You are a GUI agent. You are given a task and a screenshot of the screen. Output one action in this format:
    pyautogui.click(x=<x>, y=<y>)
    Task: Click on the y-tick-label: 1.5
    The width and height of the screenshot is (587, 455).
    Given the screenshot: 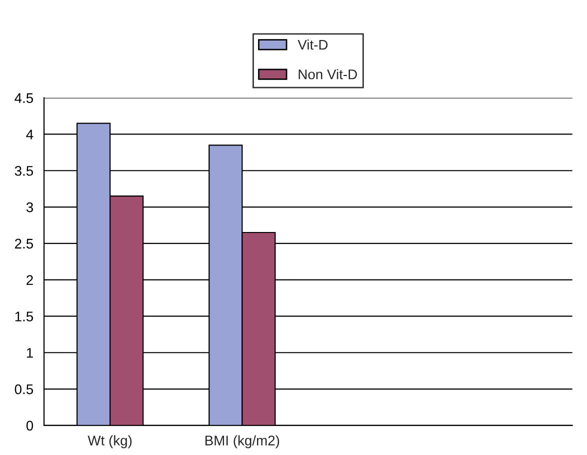 What is the action you would take?
    pyautogui.click(x=24, y=317)
    